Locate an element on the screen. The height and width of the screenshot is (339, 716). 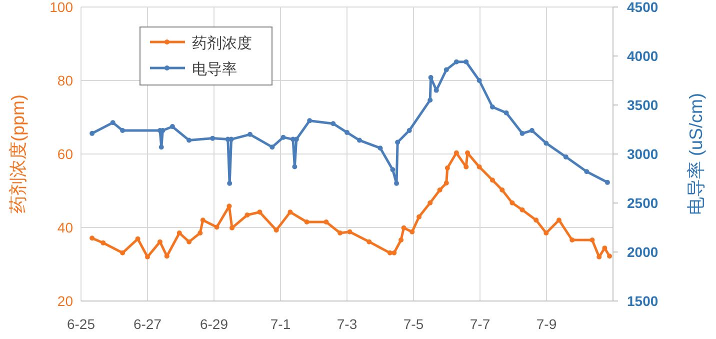
y-axis-title: 药剂浓度(ppm) is located at coordinates (18, 154).